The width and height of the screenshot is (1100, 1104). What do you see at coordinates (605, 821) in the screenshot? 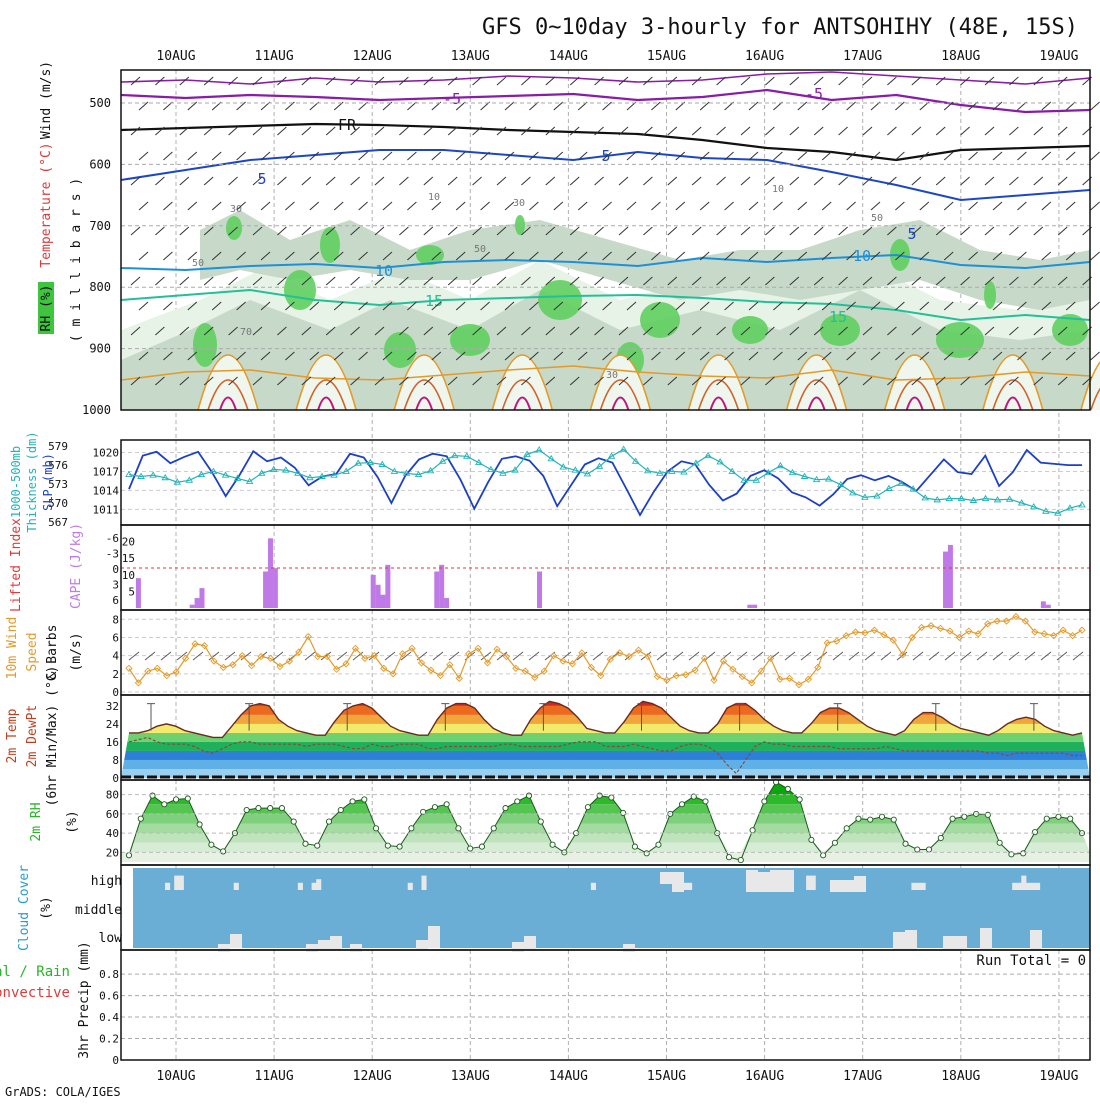
I see `rh2m-line` at bounding box center [605, 821].